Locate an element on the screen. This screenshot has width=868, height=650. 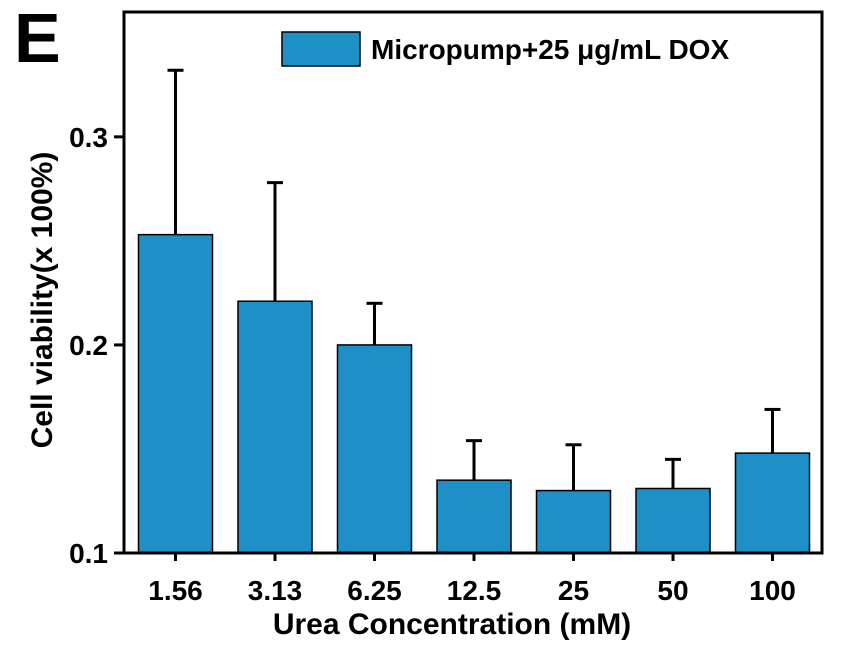
x-axis: 1.56 3.13 6.25 12.5 25 50 100 is located at coordinates (472, 579).